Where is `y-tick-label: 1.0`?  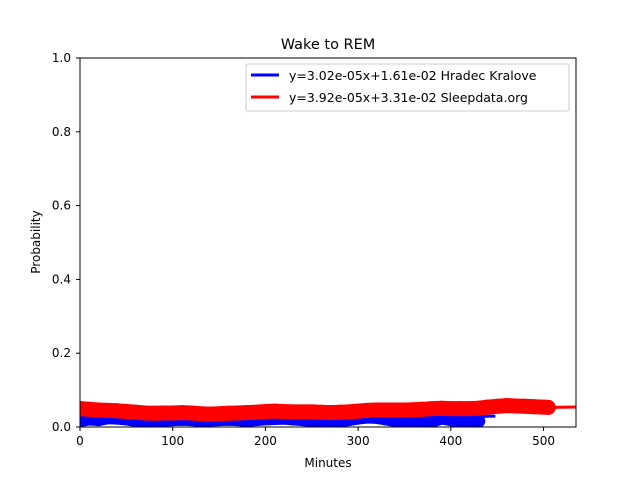
y-tick-label: 1.0 is located at coordinates (61, 58).